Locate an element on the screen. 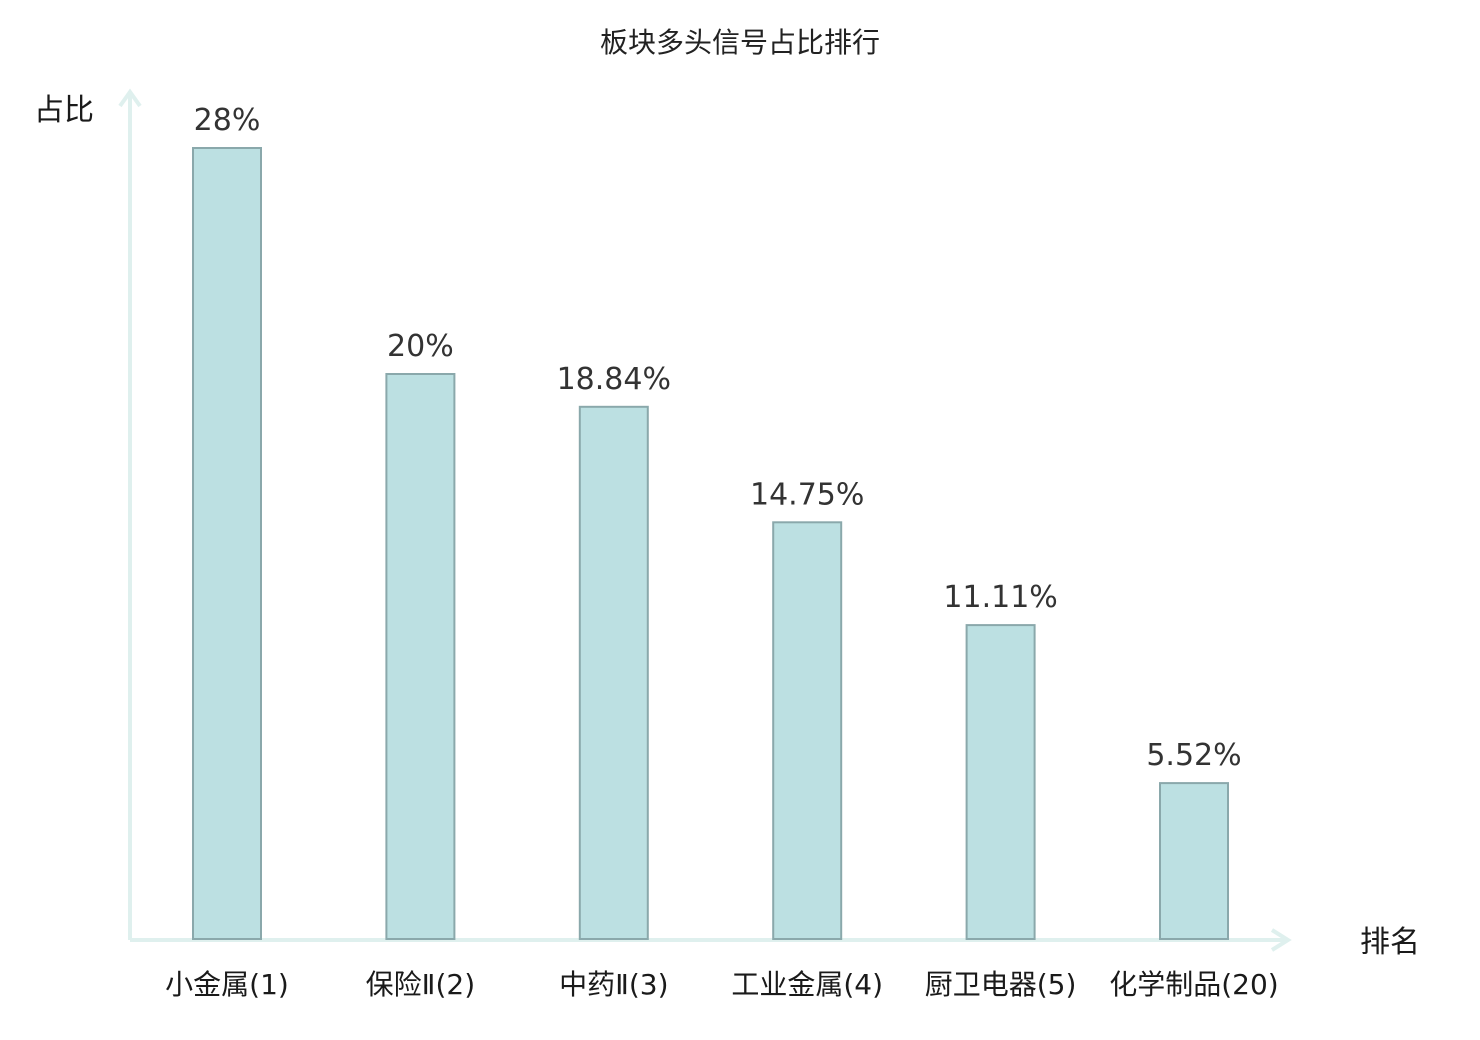 The height and width of the screenshot is (1040, 1480). data-label: 28% is located at coordinates (227, 120).